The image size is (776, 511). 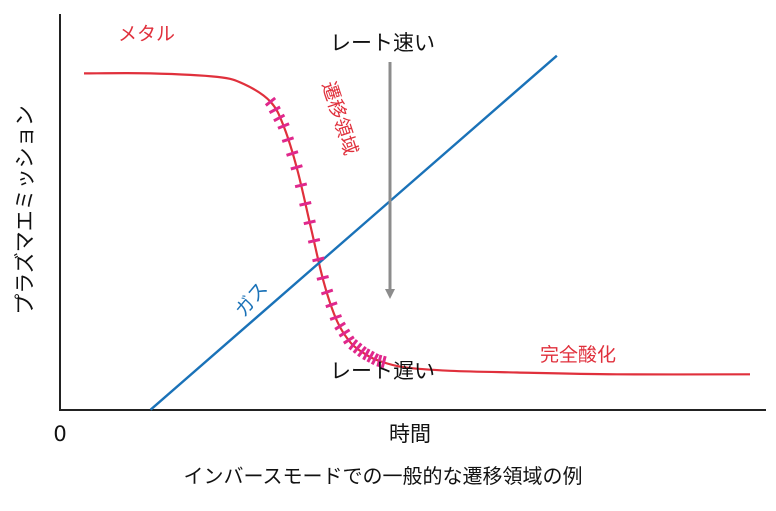 I want to click on gas-label: ガス, so click(x=251, y=299).